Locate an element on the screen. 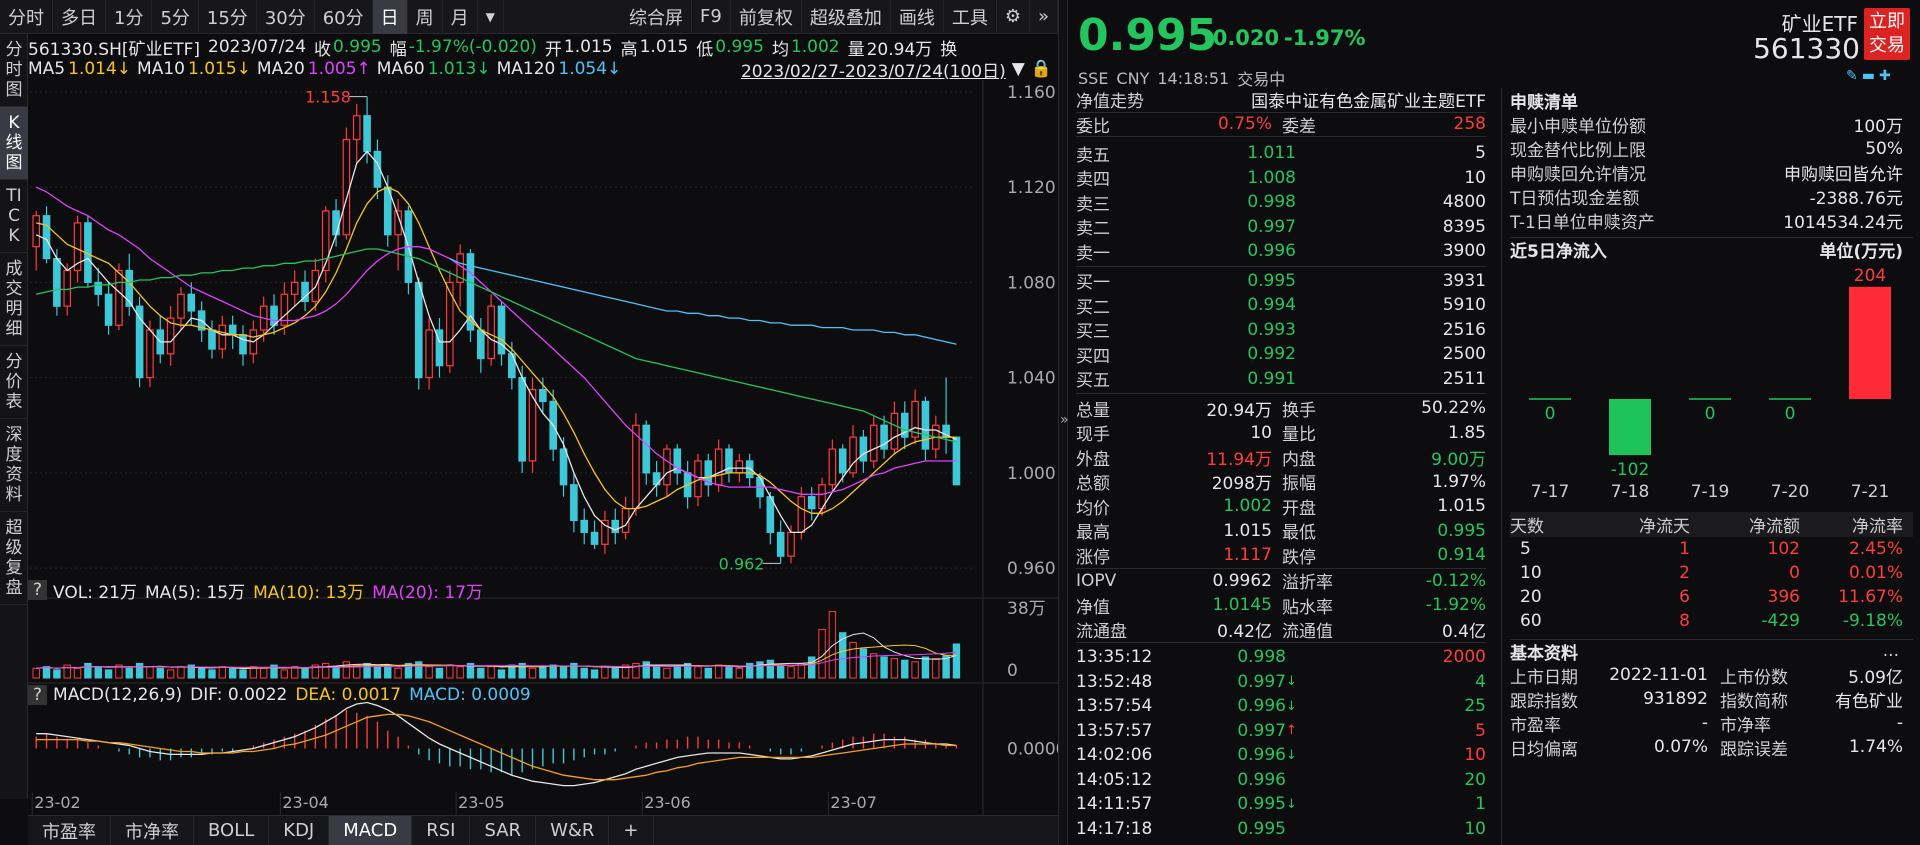 Image resolution: width=1920 pixels, height=845 pixels. toolbar-button: 工具 is located at coordinates (970, 17).